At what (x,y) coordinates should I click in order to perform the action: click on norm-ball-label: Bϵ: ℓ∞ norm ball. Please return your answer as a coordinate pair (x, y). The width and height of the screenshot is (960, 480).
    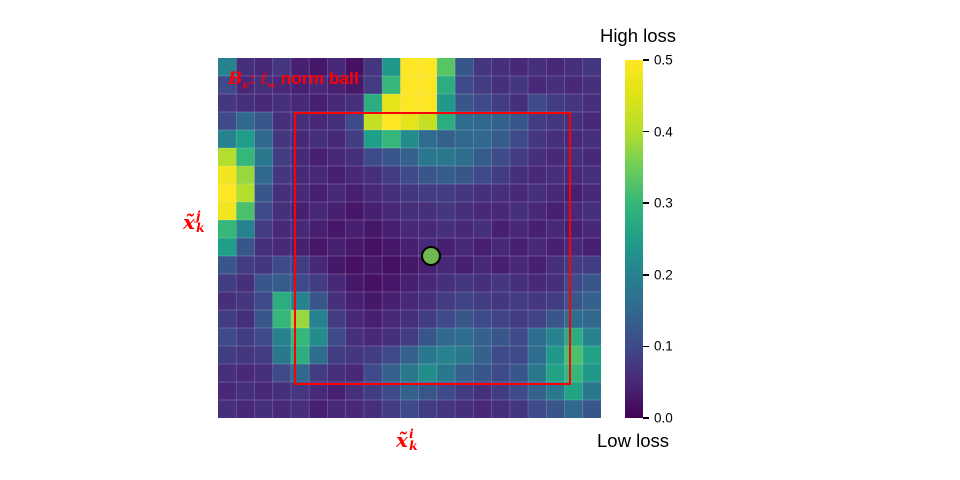
    Looking at the image, I should click on (294, 80).